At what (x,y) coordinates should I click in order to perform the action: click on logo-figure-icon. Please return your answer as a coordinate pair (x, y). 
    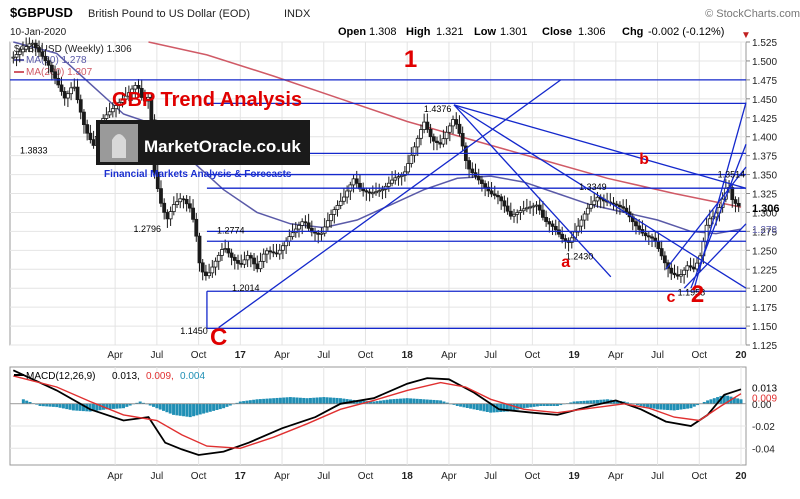
    Looking at the image, I should click on (119, 146).